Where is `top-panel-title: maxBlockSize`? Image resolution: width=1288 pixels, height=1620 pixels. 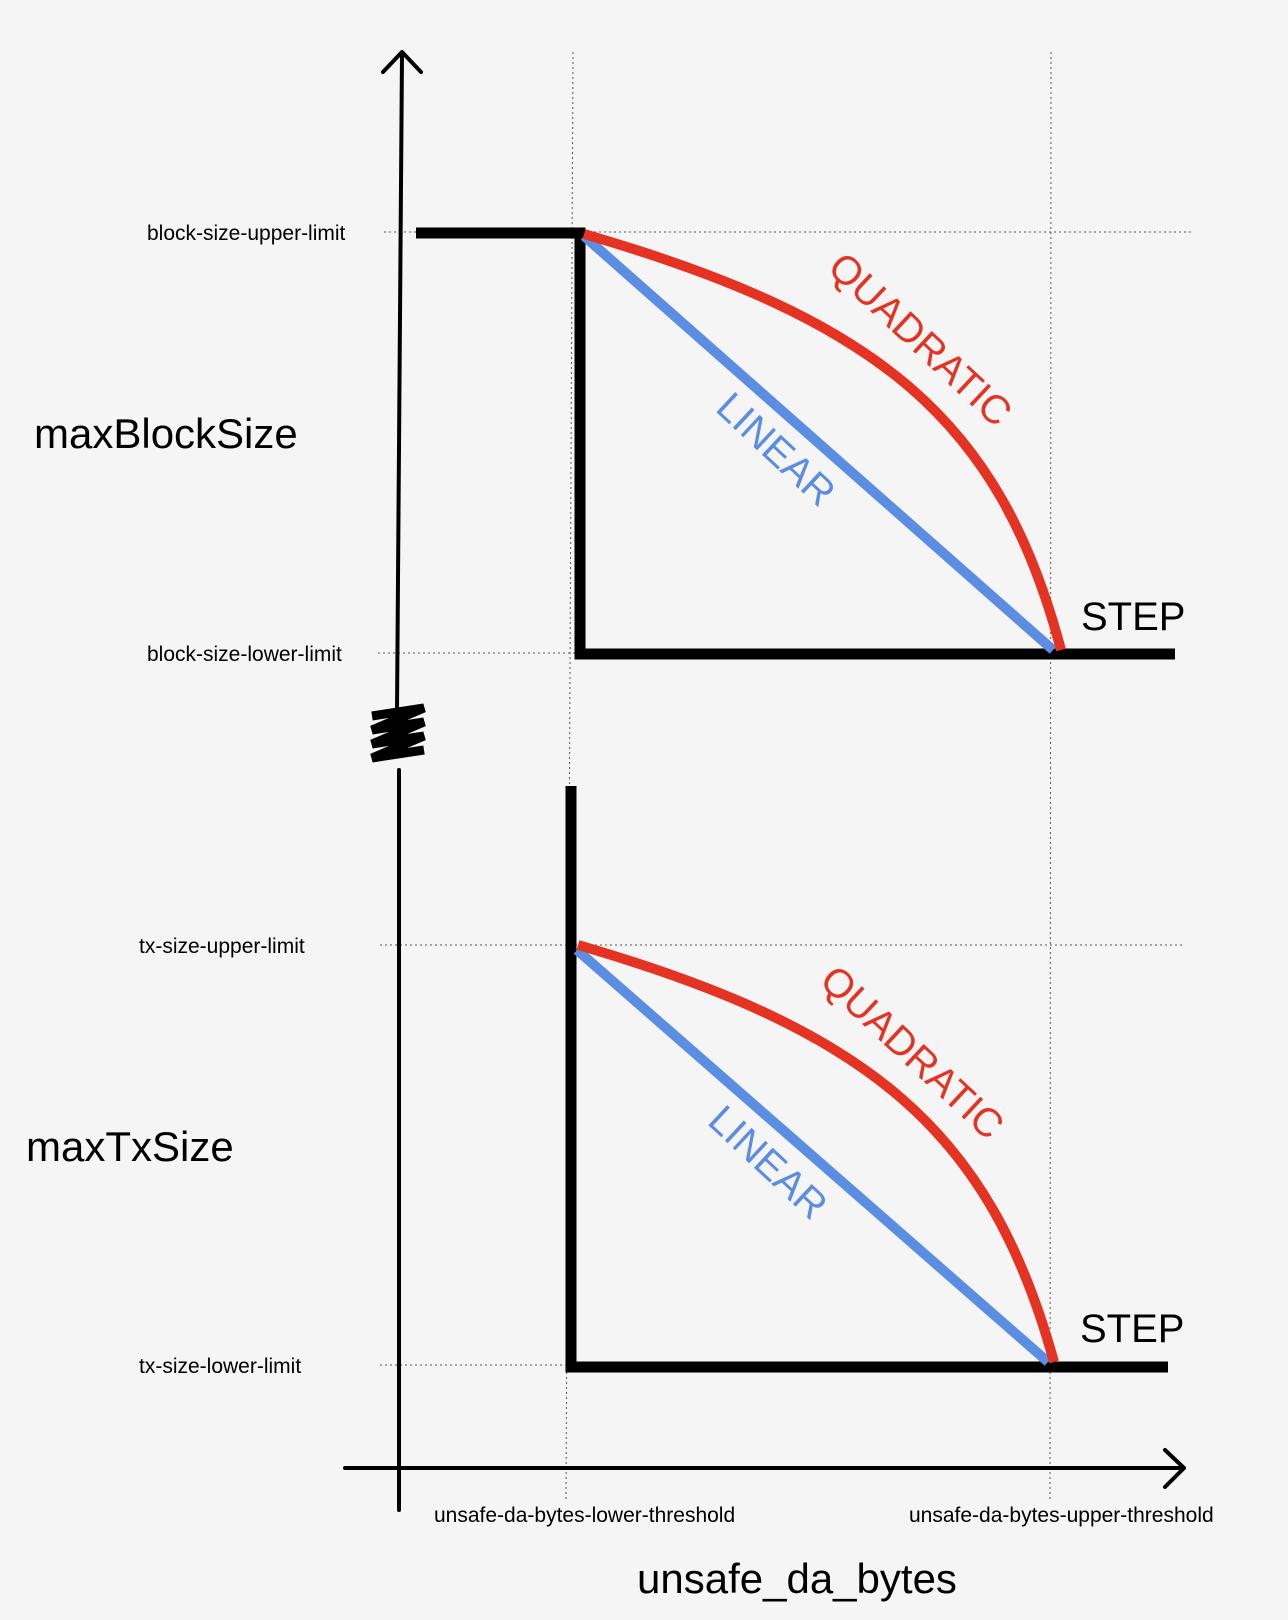
top-panel-title: maxBlockSize is located at coordinates (166, 433).